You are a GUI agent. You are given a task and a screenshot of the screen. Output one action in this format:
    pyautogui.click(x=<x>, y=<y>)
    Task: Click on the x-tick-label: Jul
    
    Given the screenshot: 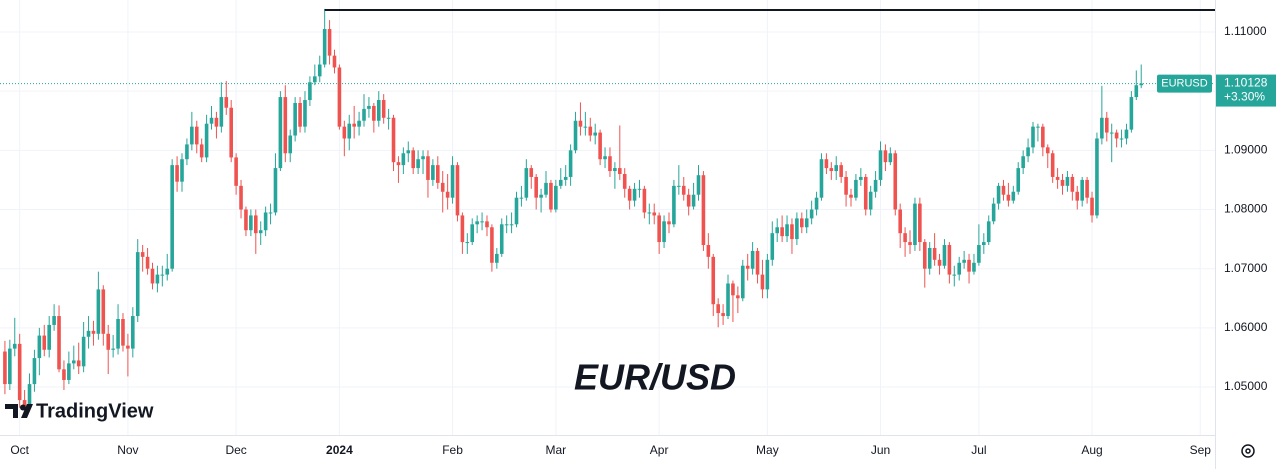 What is the action you would take?
    pyautogui.click(x=978, y=450)
    